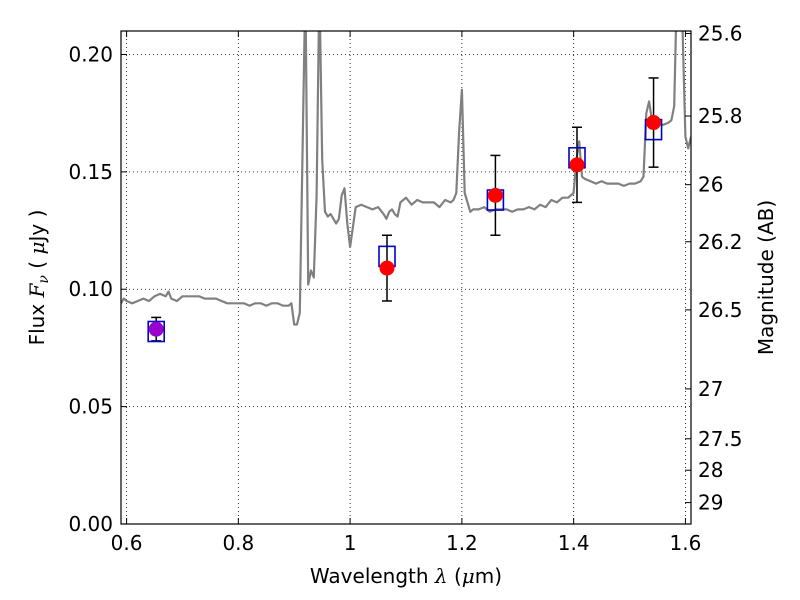 This screenshot has width=800, height=600. What do you see at coordinates (720, 34) in the screenshot?
I see `right-tick-label: 25.6` at bounding box center [720, 34].